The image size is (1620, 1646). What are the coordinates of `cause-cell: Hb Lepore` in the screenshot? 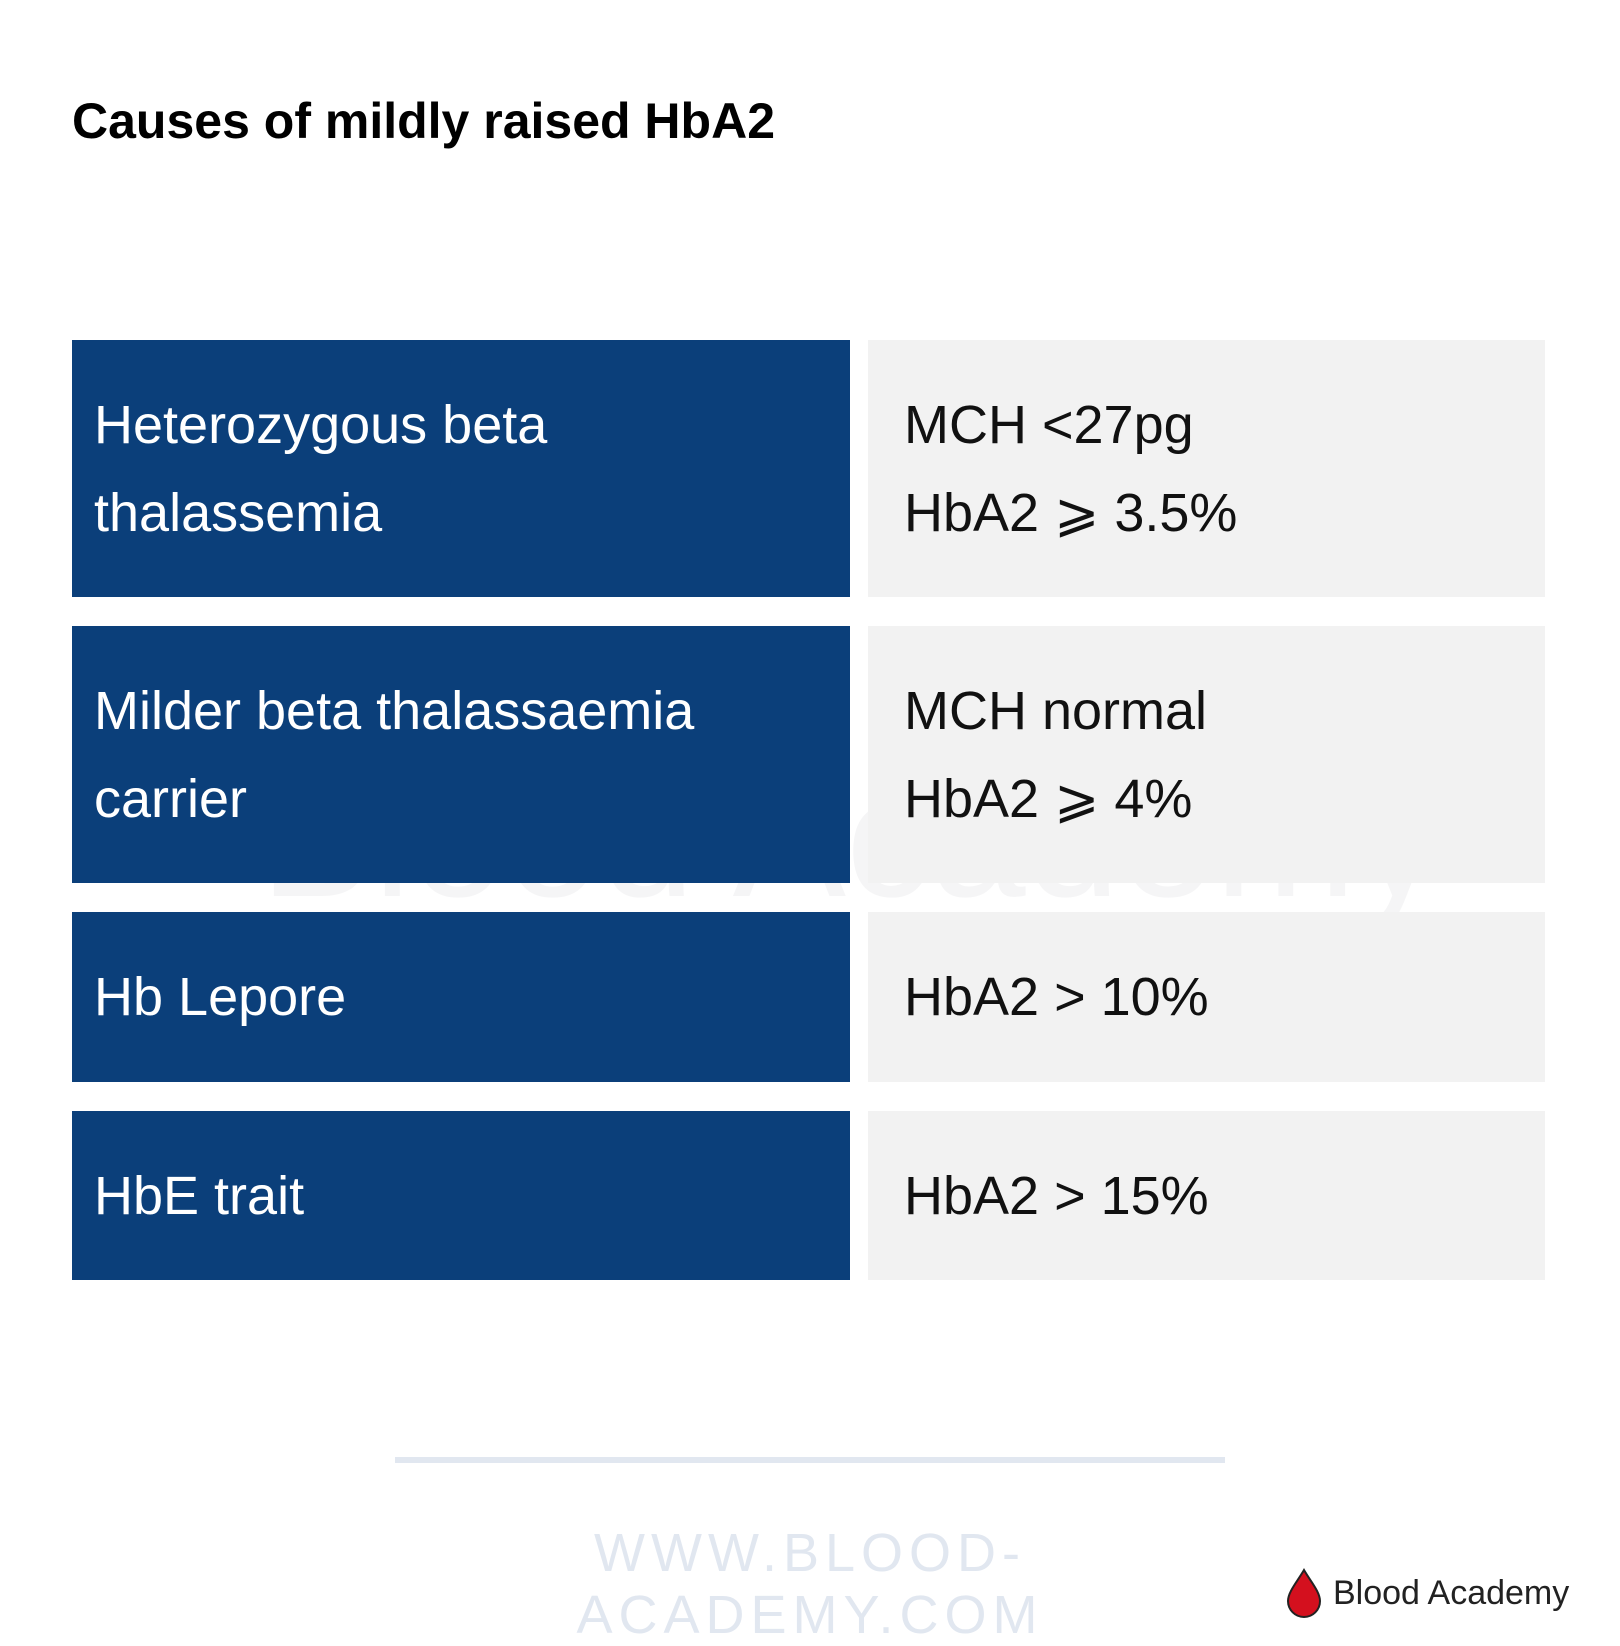 It's located at (461, 997).